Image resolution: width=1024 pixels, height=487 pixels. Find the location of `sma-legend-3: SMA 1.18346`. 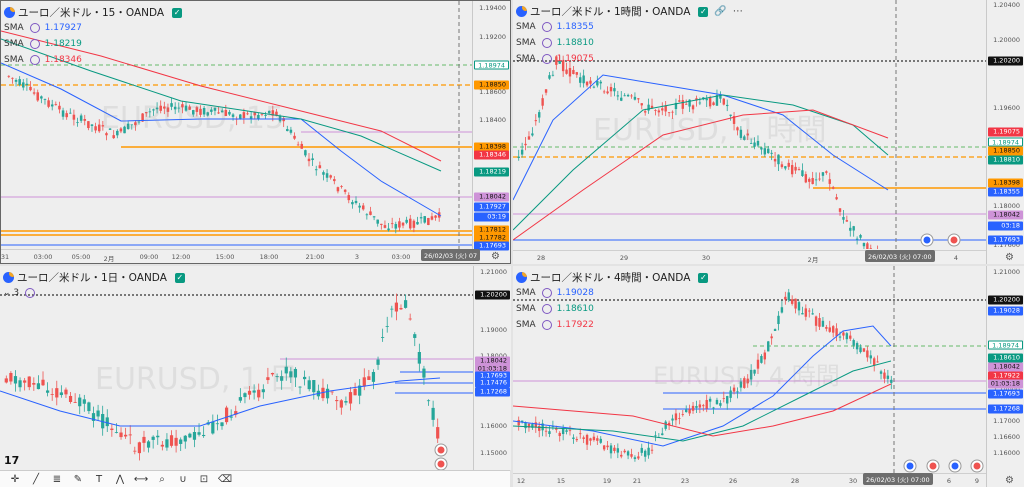

sma-legend-3: SMA 1.18346 is located at coordinates (43, 59).